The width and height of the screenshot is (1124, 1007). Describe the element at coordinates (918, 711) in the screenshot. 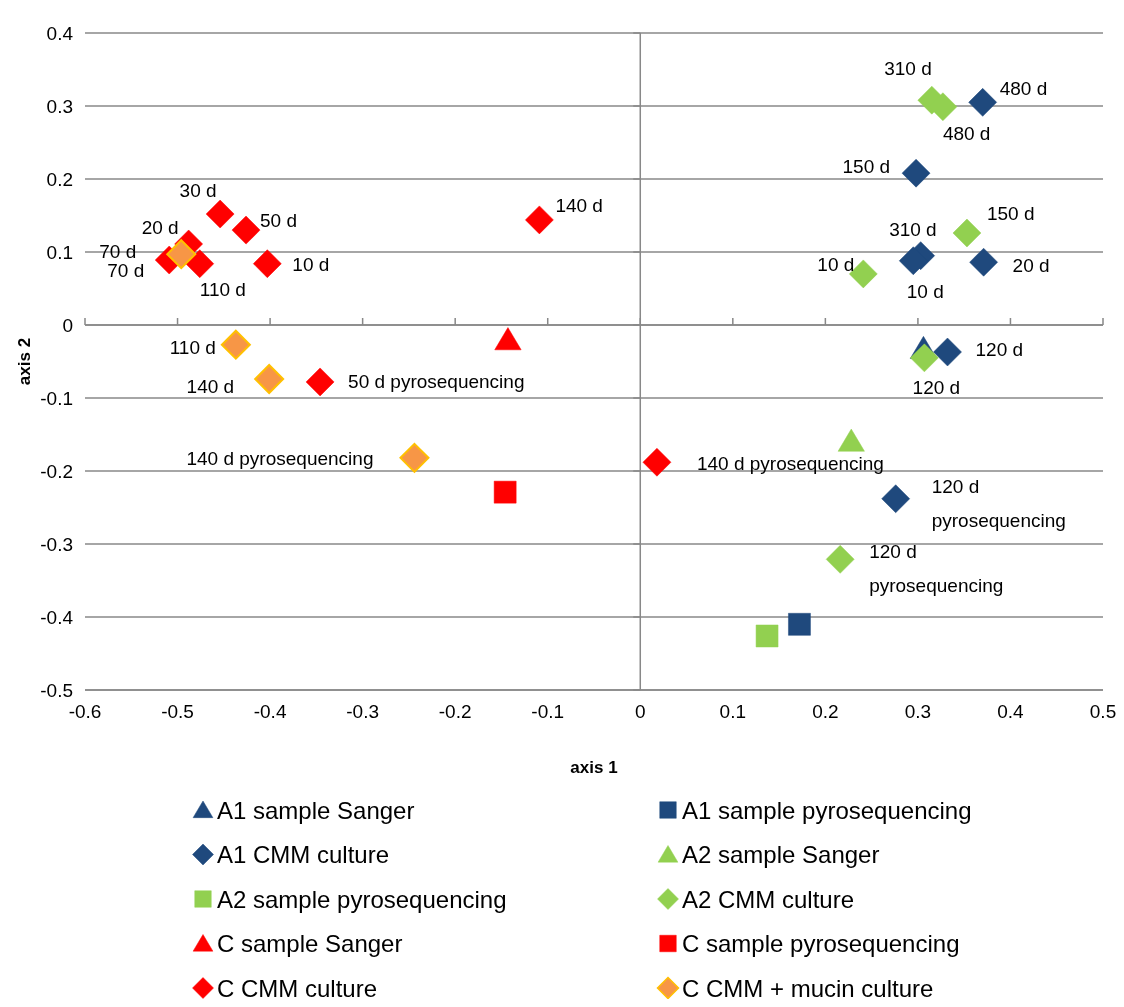

I see `x-tick-label: 0.3` at that location.